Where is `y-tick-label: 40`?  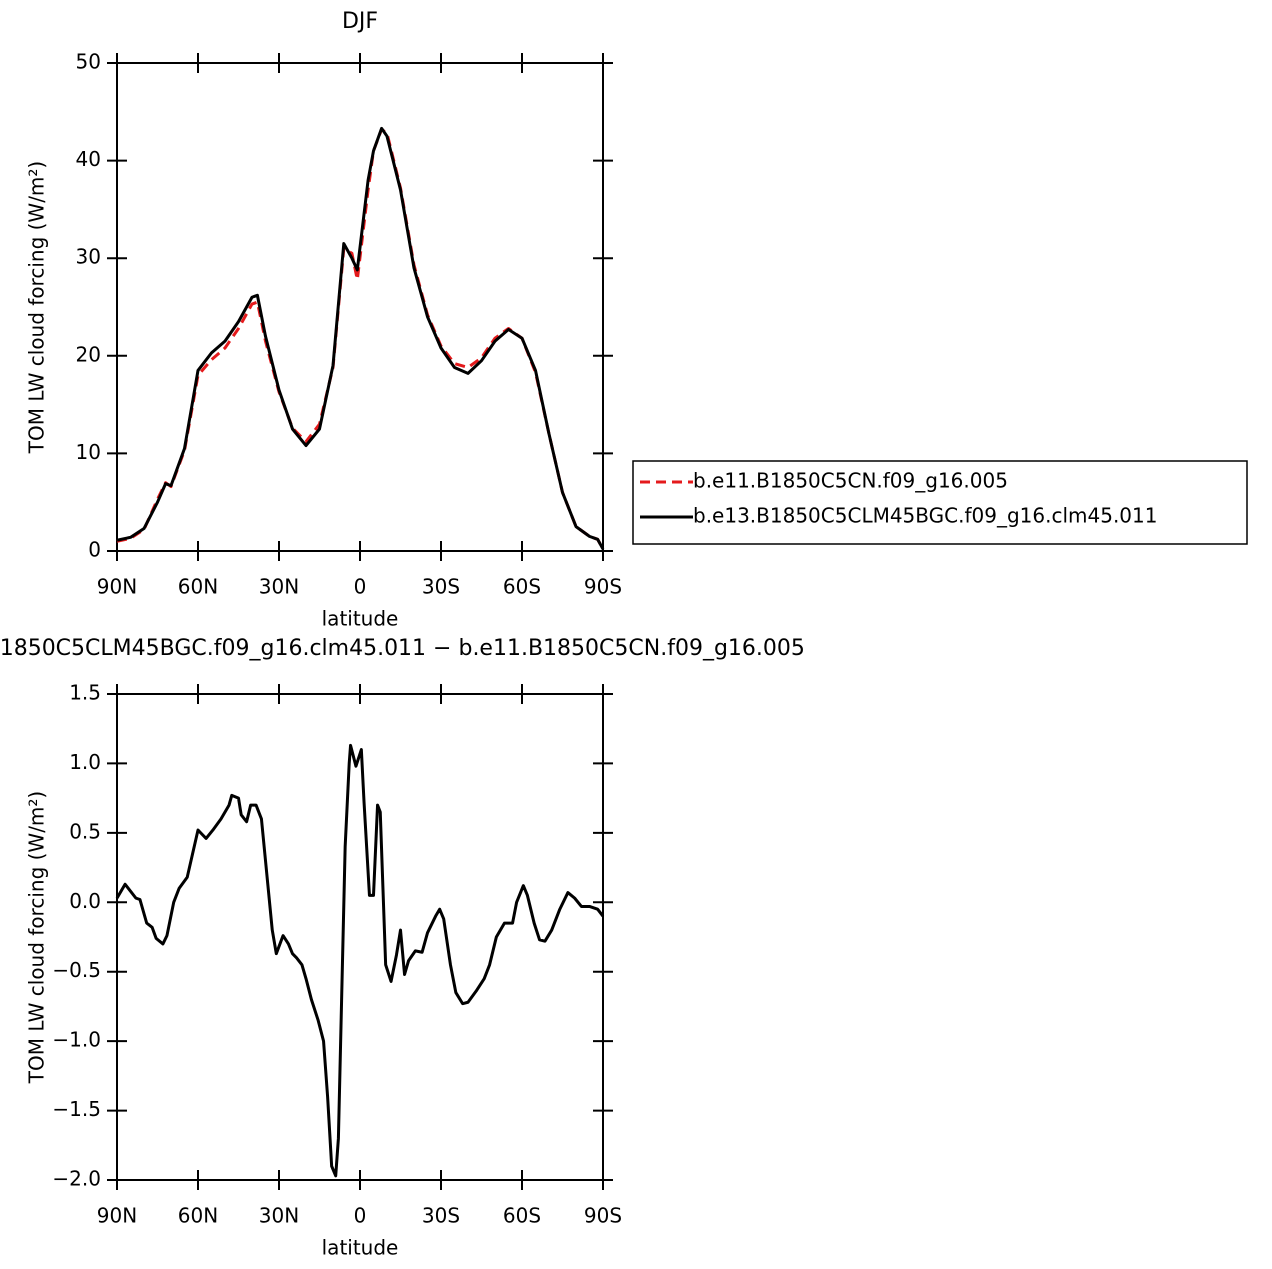
y-tick-label: 40 is located at coordinates (88, 159).